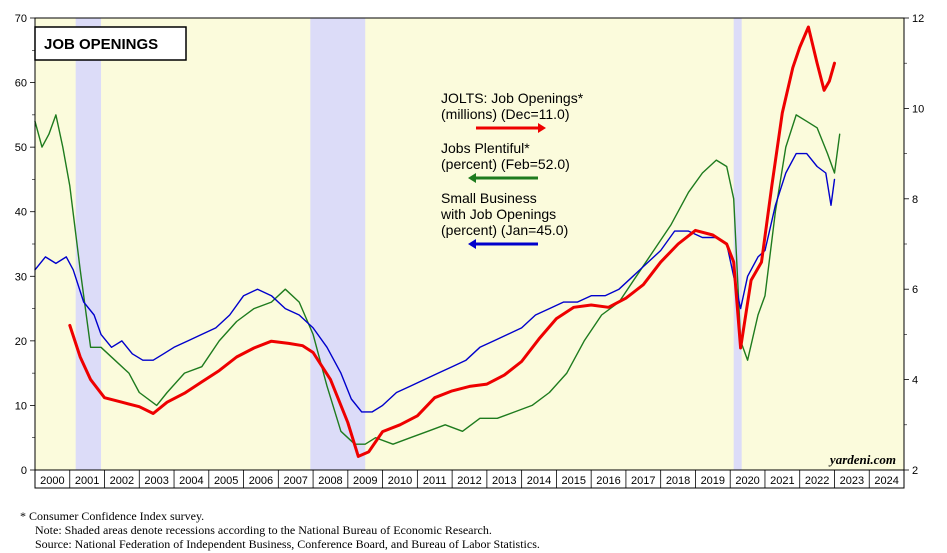  I want to click on x-tick-label-2004: 2004, so click(191, 481).